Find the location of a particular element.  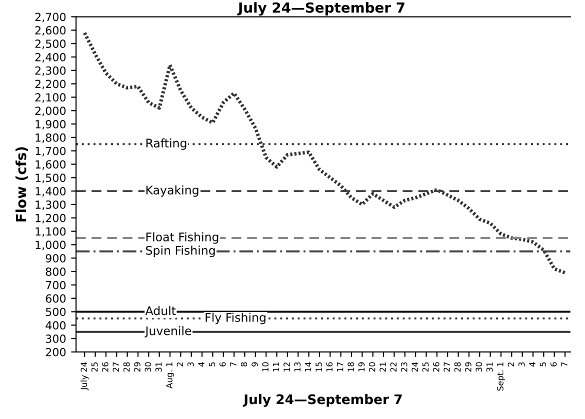

y-tick-label: 200 is located at coordinates (56, 352).